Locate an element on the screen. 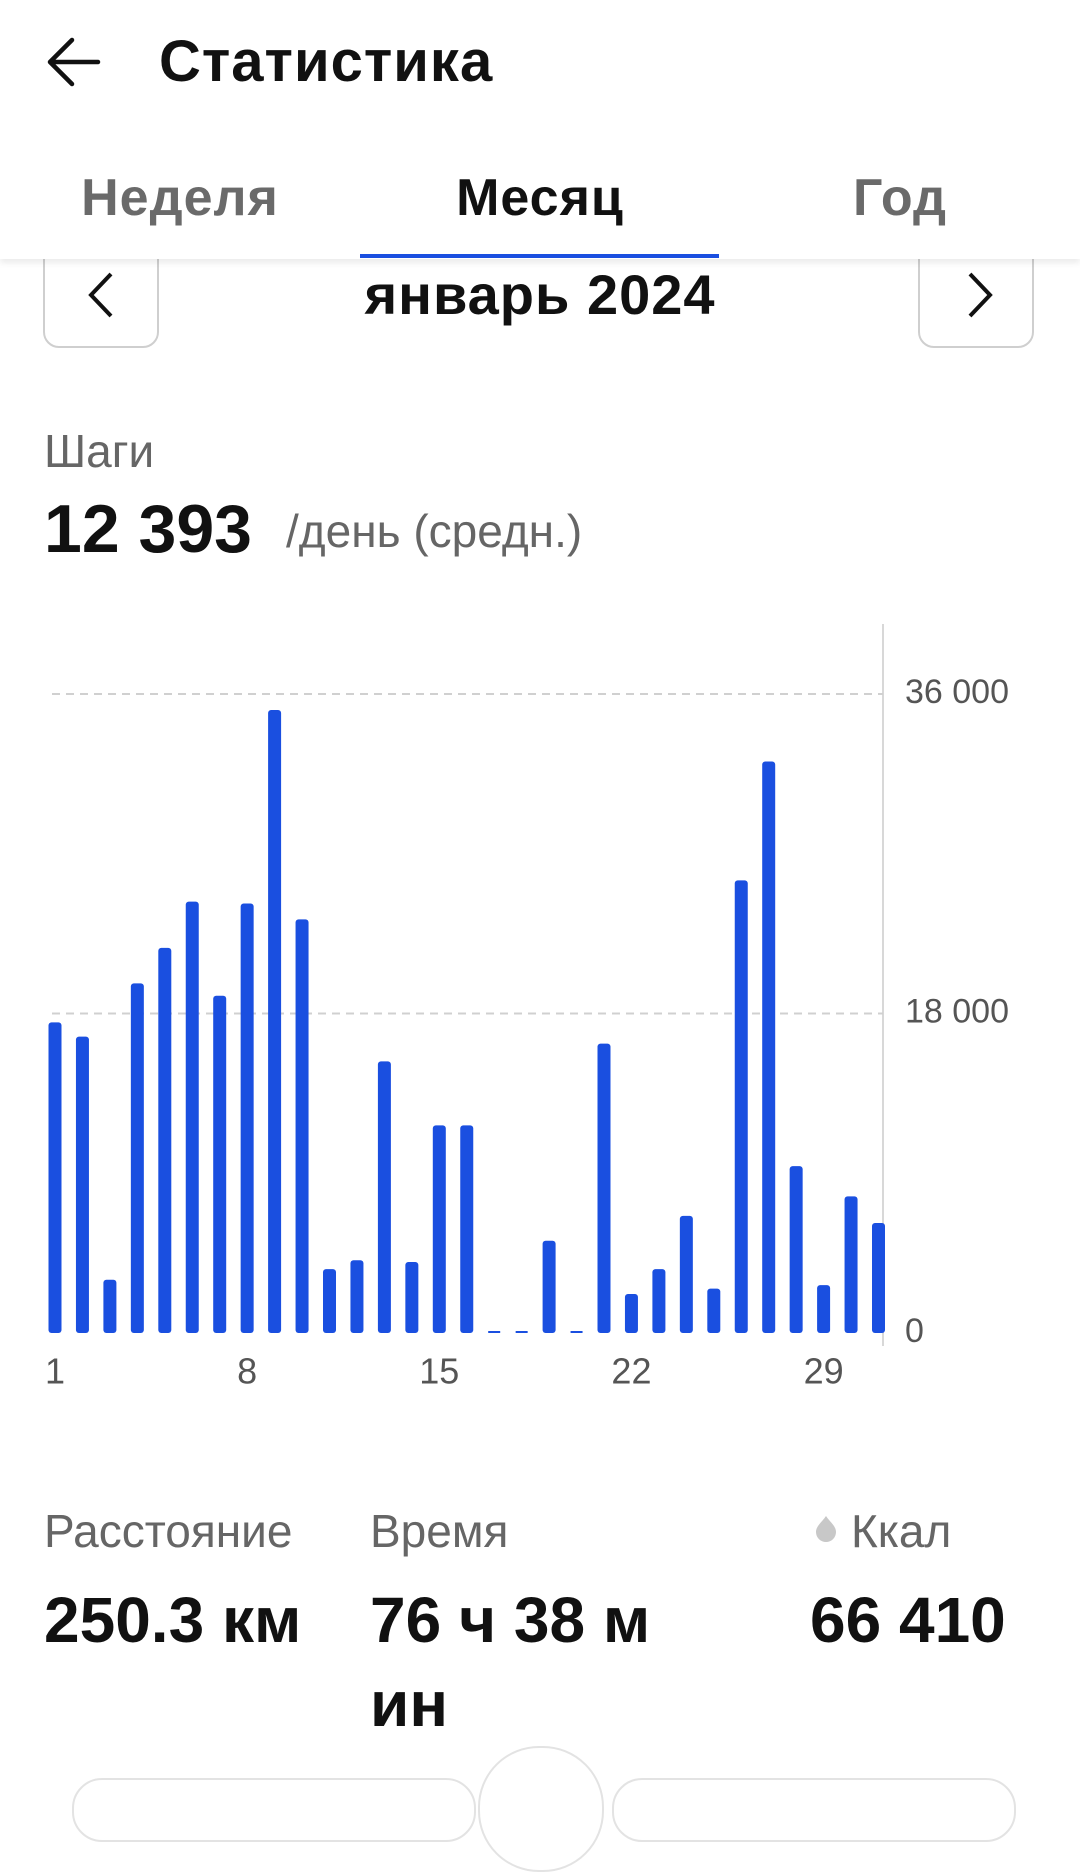 The width and height of the screenshot is (1080, 1872). x-tick-label: 15 is located at coordinates (439, 1371).